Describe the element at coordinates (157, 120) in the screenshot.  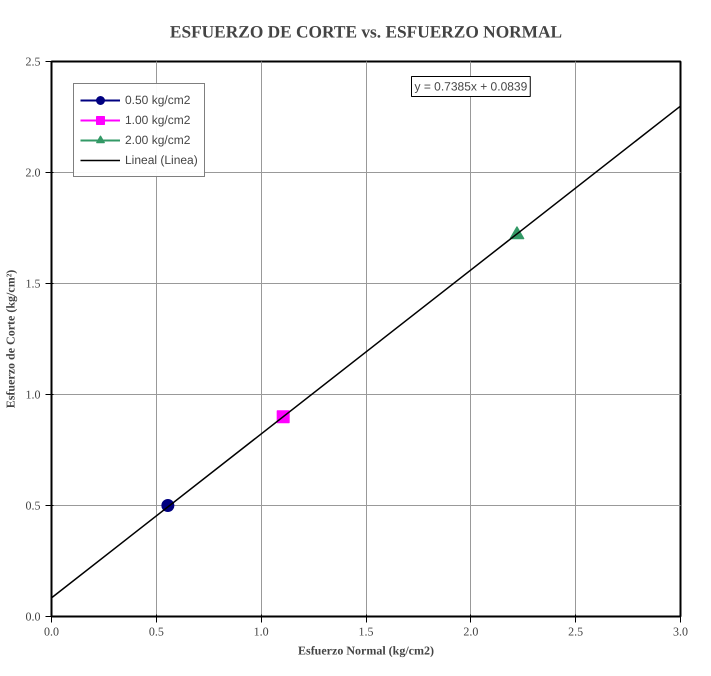
I see `legend-label: 1.00 kg/cm2` at that location.